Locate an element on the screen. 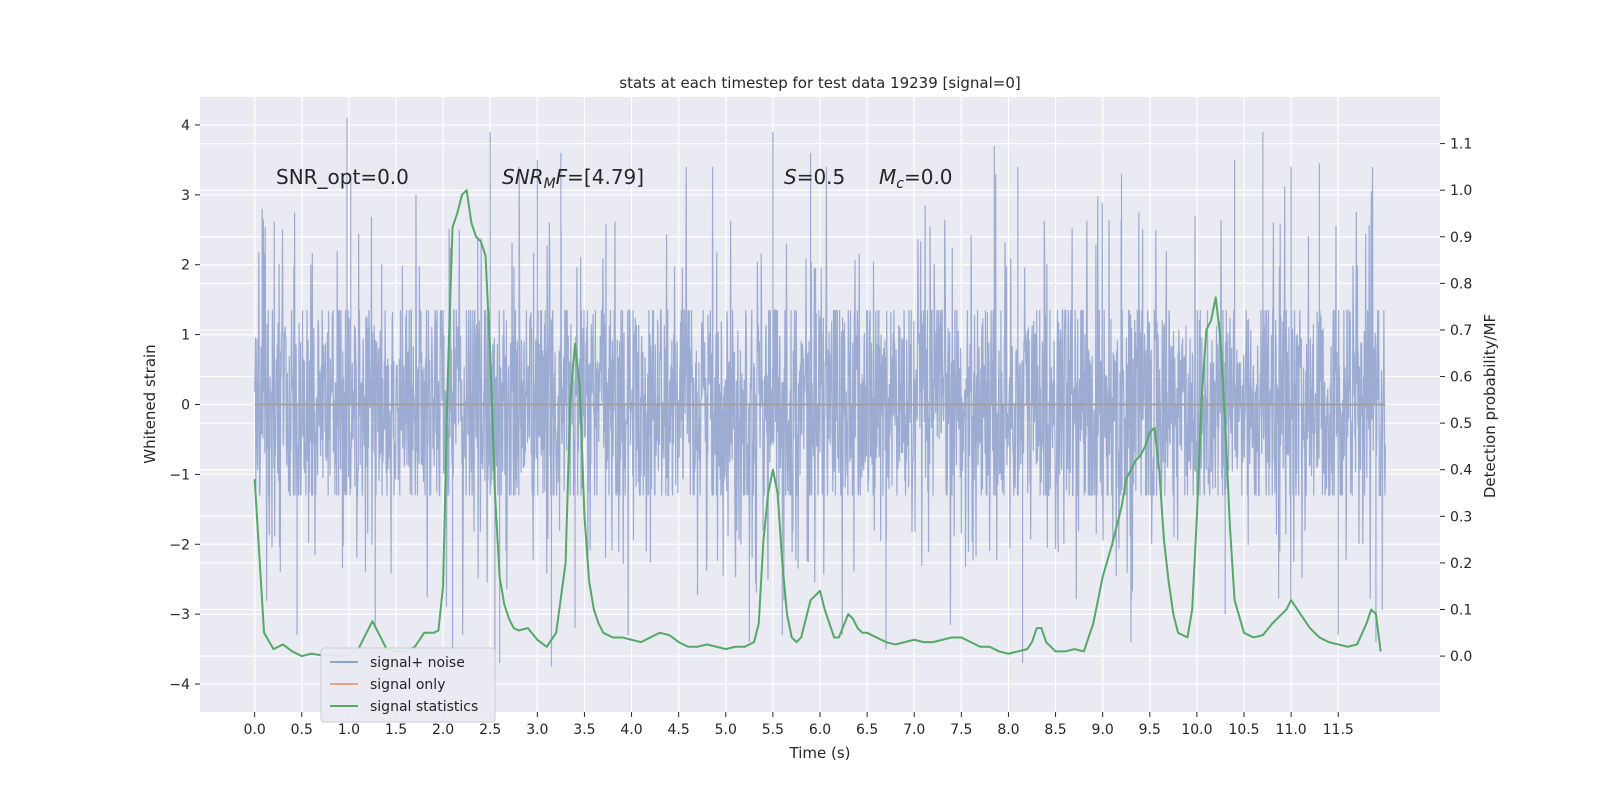  yr-tick-label-5: 0.6 is located at coordinates (1461, 378).